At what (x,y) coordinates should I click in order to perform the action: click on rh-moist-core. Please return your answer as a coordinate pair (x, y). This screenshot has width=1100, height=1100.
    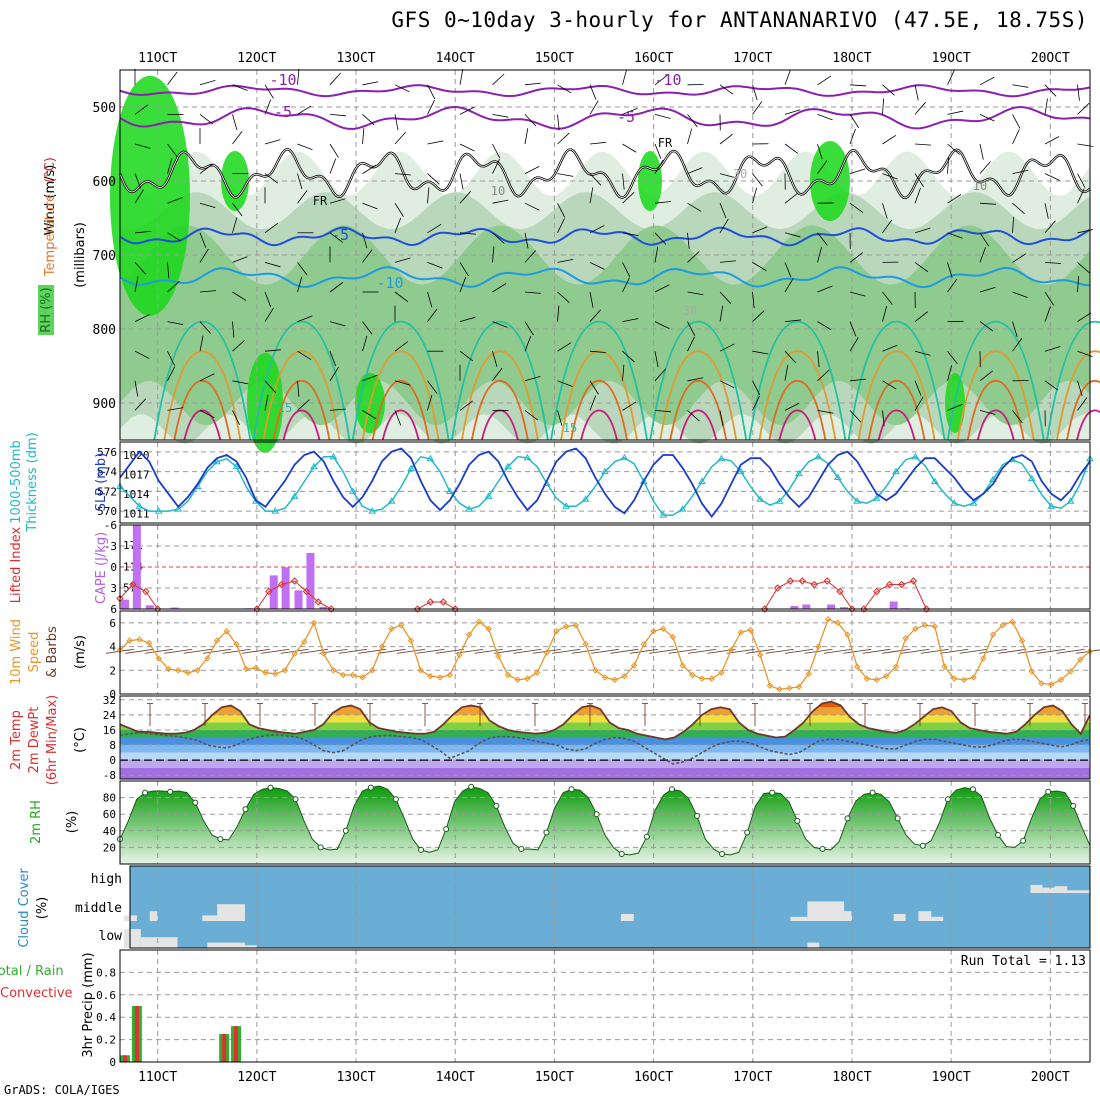
    Looking at the image, I should click on (235, 181).